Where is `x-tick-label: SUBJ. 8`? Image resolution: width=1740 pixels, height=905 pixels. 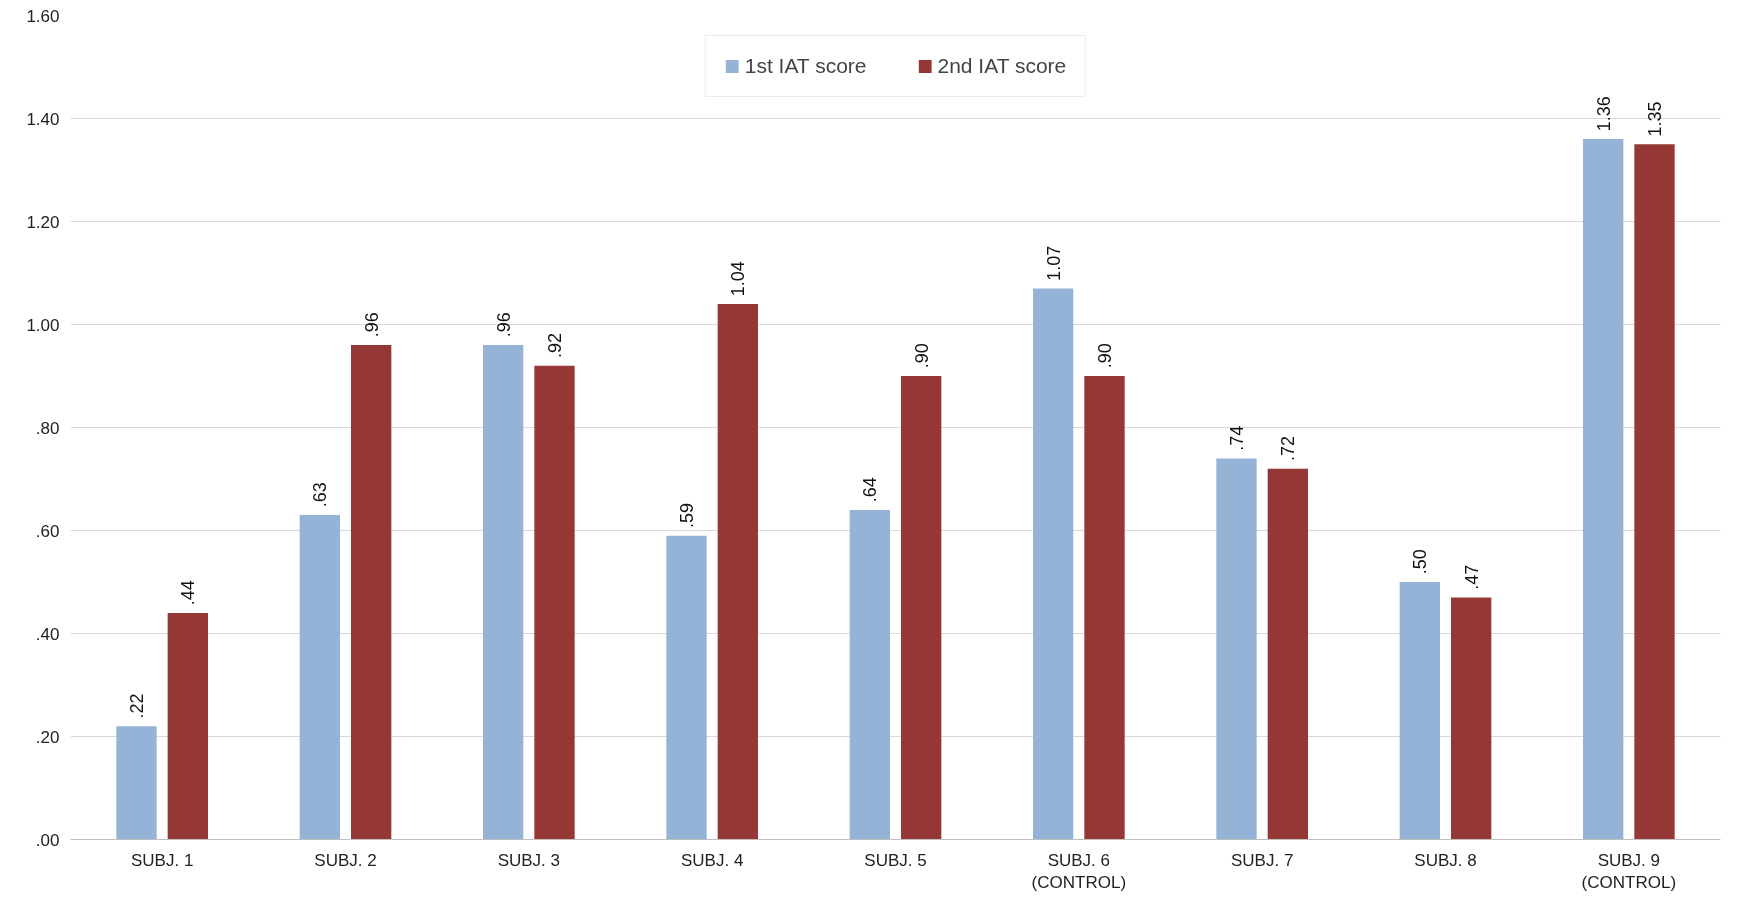 x-tick-label: SUBJ. 8 is located at coordinates (1445, 860).